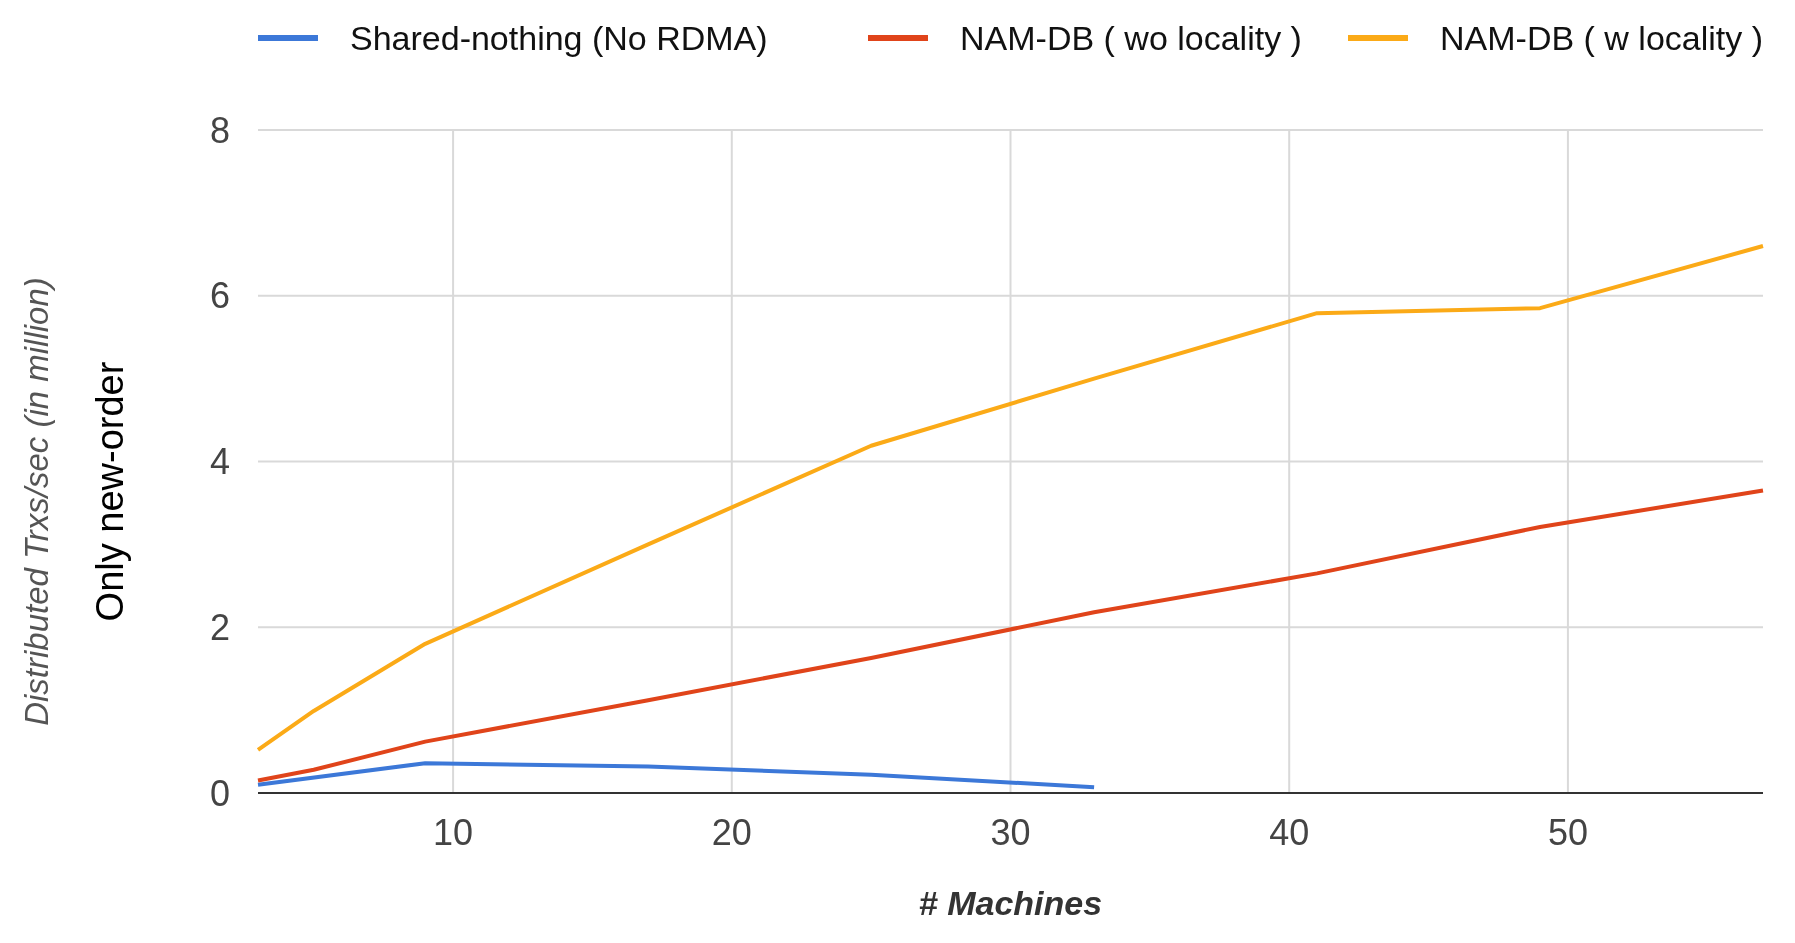  What do you see at coordinates (1131, 37) in the screenshot?
I see `legend-label: NAM-DB ( wo locality )` at bounding box center [1131, 37].